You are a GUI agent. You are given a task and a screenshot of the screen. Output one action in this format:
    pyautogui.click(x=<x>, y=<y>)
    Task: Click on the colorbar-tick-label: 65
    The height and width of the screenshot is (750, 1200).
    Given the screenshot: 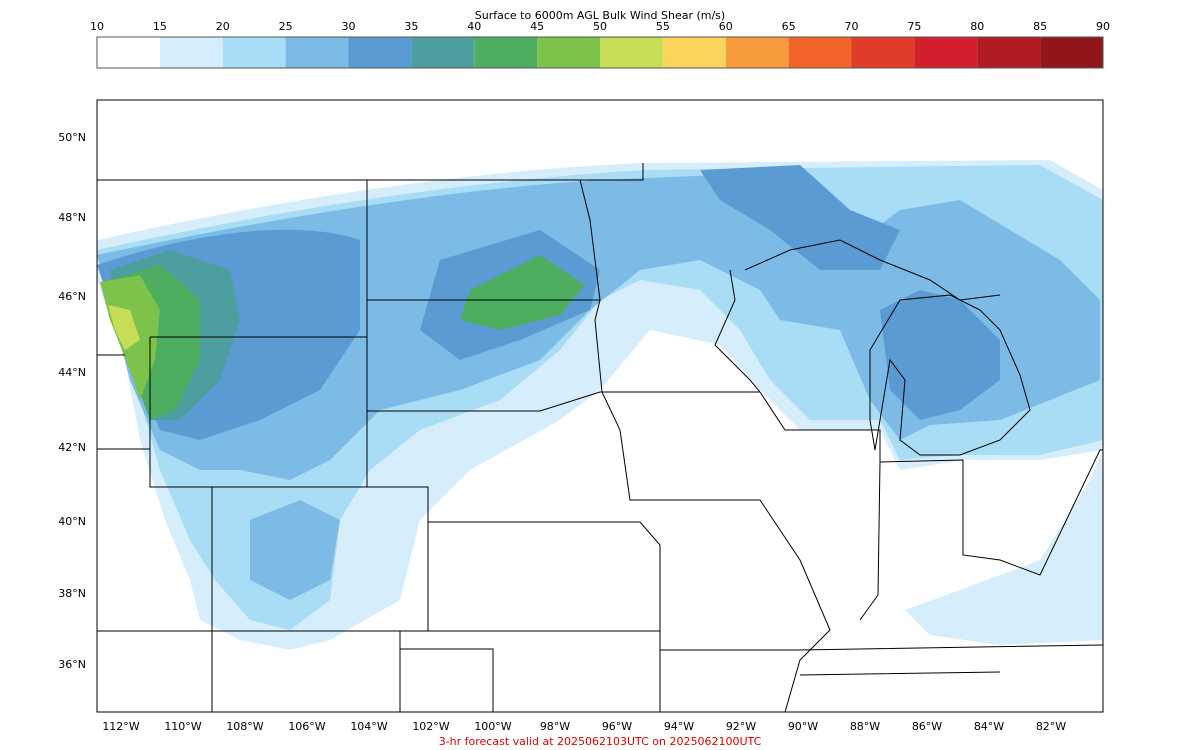 What is the action you would take?
    pyautogui.click(x=789, y=26)
    